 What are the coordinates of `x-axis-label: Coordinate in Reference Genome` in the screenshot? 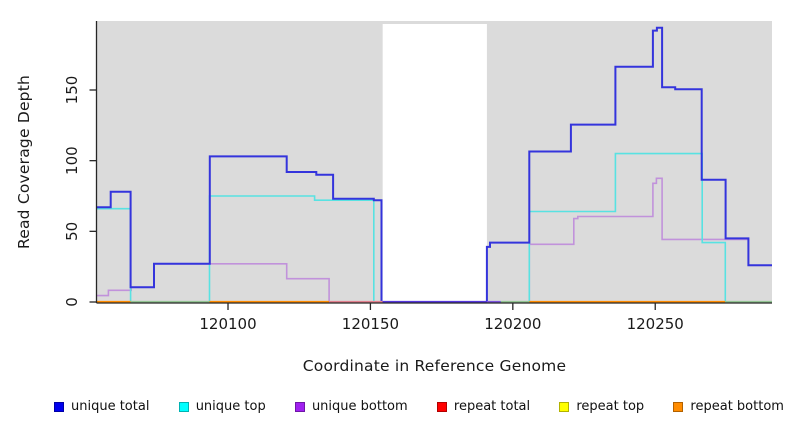 It's located at (434, 366).